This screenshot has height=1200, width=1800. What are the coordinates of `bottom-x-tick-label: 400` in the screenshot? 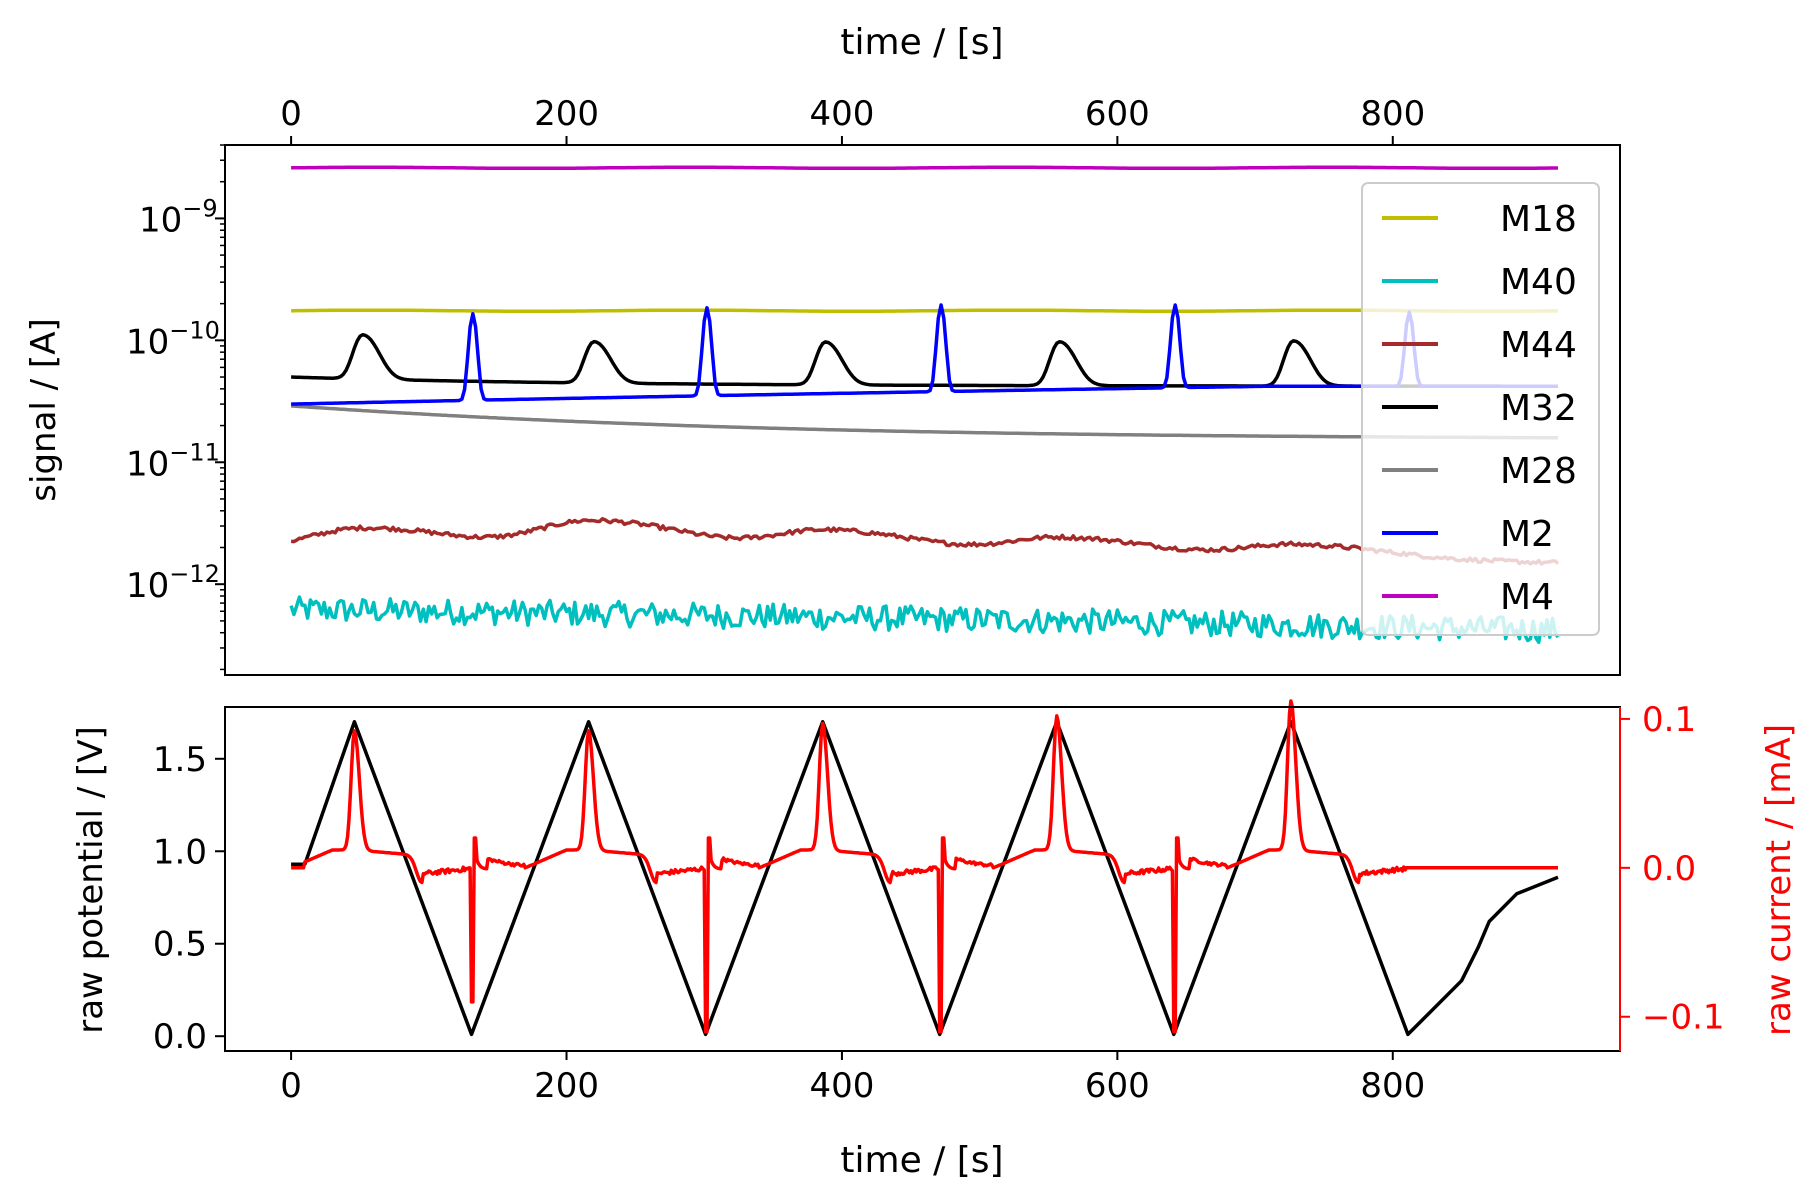 It's located at (841, 1086).